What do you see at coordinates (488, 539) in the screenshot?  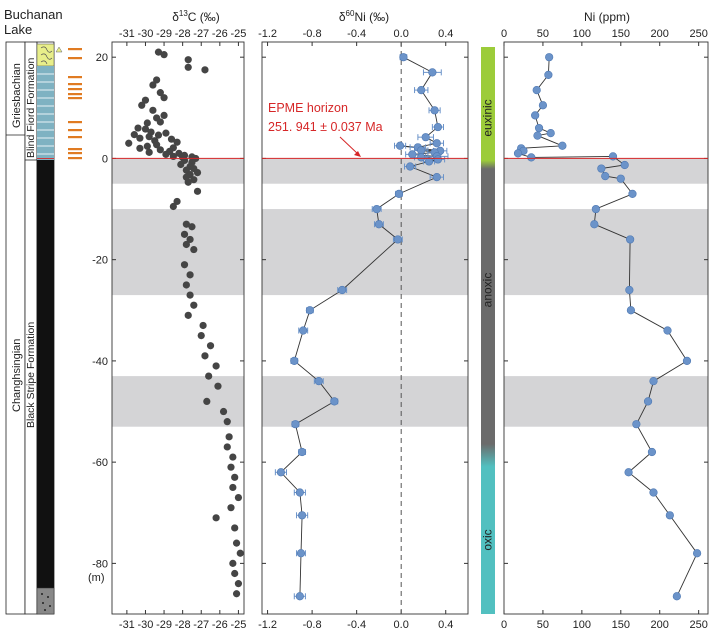 I see `redox-label-oxic: oxic` at bounding box center [488, 539].